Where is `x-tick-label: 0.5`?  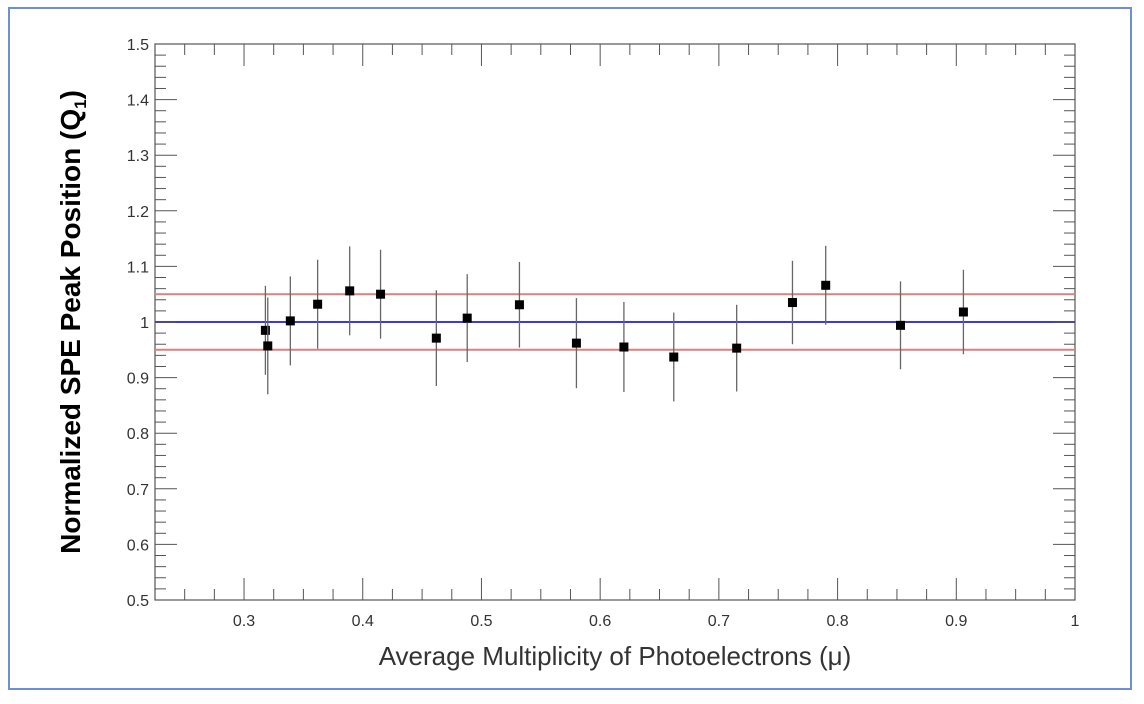 x-tick-label: 0.5 is located at coordinates (481, 621).